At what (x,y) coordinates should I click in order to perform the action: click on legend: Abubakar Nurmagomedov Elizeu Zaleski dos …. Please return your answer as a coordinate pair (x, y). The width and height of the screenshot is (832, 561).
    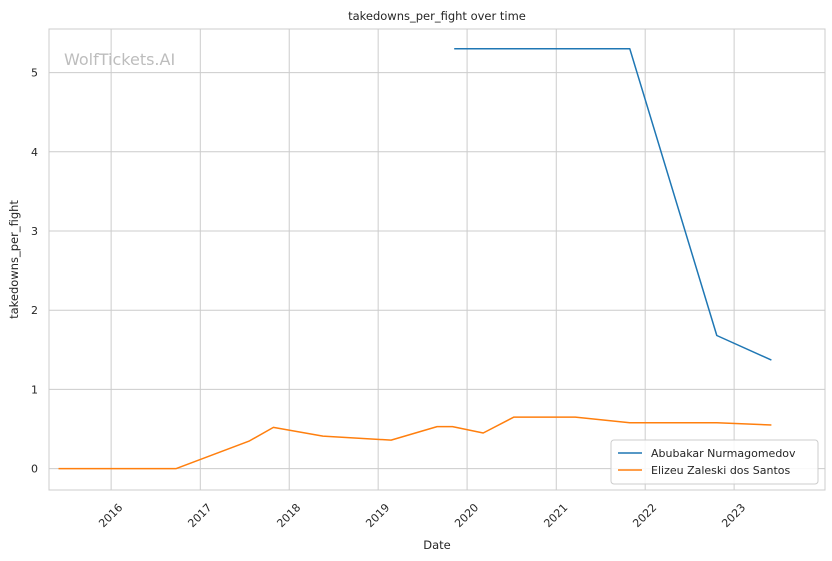
    Looking at the image, I should click on (714, 462).